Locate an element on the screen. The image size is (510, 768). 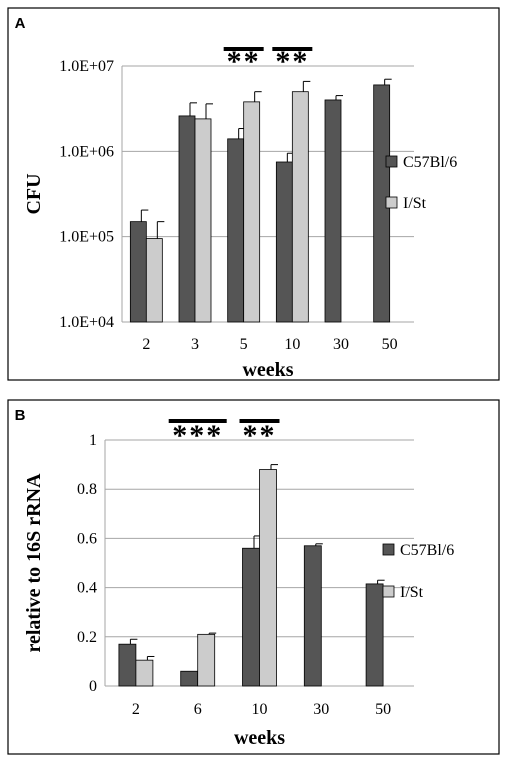
significance-marker: *** is located at coordinates (197, 435).